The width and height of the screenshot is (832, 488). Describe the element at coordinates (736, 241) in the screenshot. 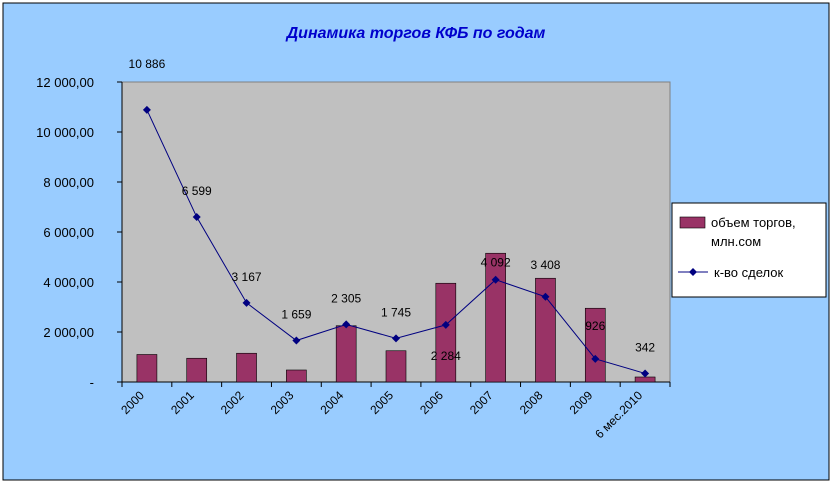

I see `legend-bar-label: млн.сом` at that location.